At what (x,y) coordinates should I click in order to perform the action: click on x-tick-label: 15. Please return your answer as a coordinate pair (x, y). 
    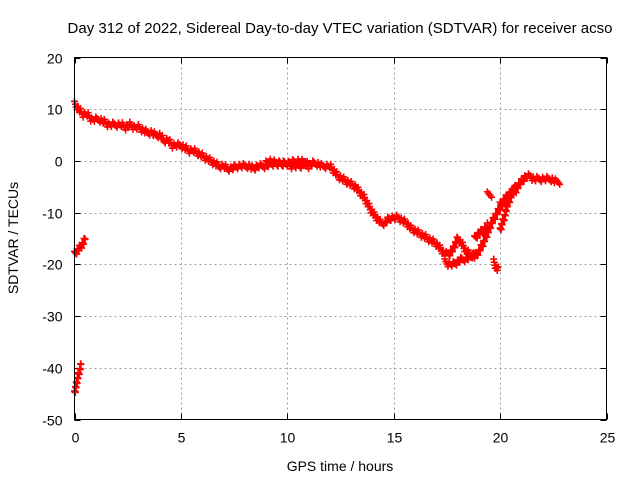
    Looking at the image, I should click on (395, 438).